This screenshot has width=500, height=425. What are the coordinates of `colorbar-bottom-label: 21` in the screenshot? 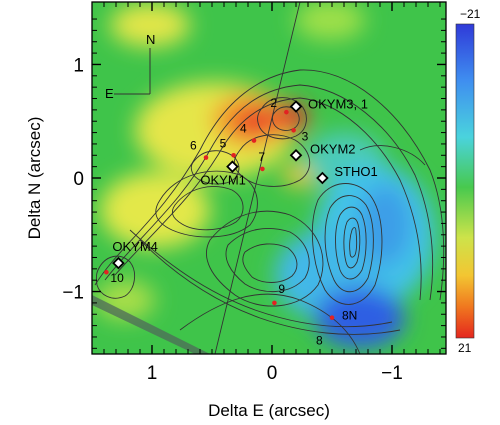 It's located at (465, 348).